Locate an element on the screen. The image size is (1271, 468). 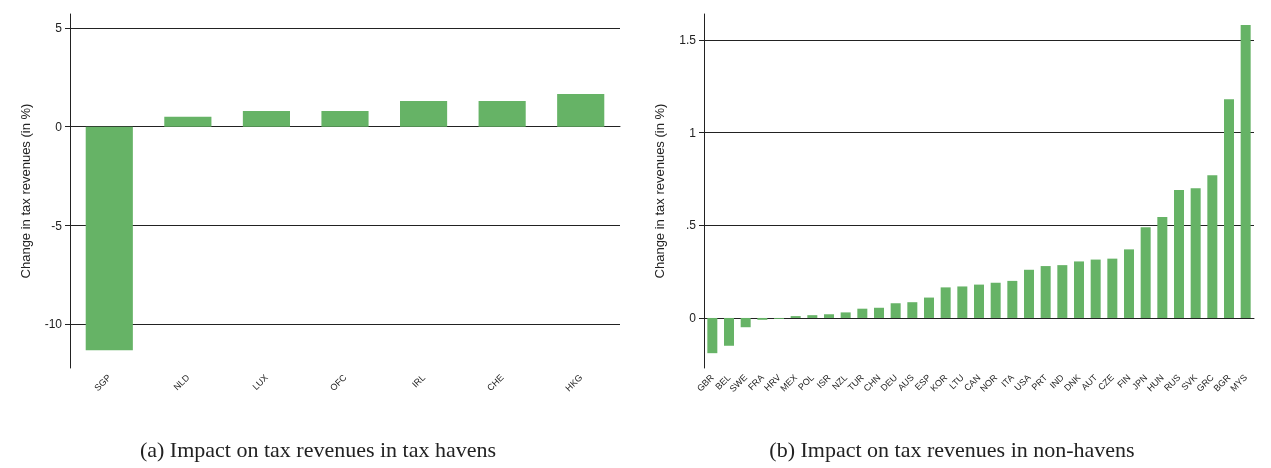
x-tick-label: LTU is located at coordinates (956, 382).